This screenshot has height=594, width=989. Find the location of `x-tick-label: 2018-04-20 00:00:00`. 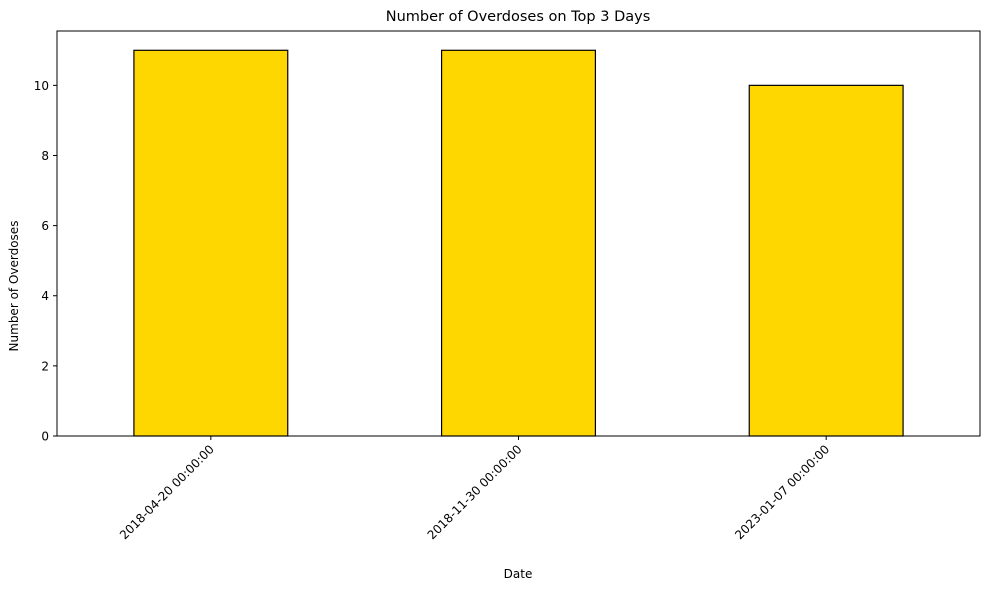

x-tick-label: 2018-04-20 00:00:00 is located at coordinates (167, 492).